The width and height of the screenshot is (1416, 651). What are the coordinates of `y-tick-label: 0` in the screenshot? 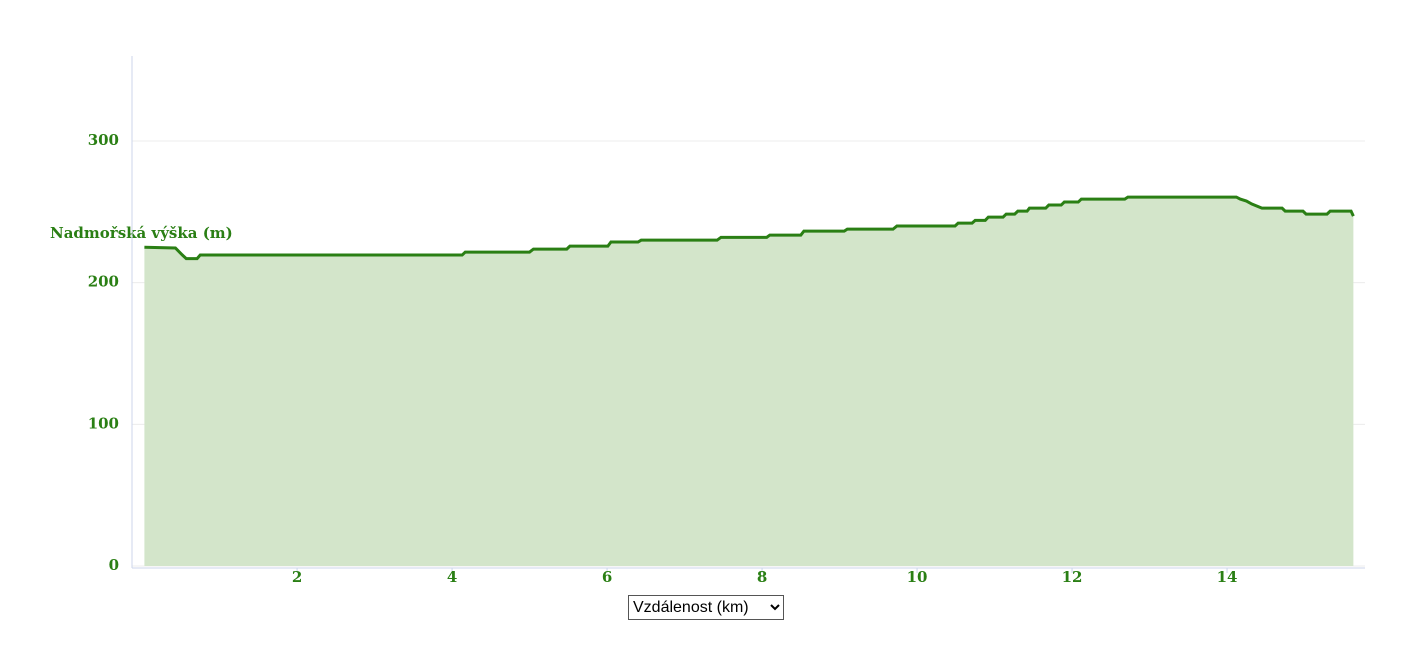 It's located at (114, 565).